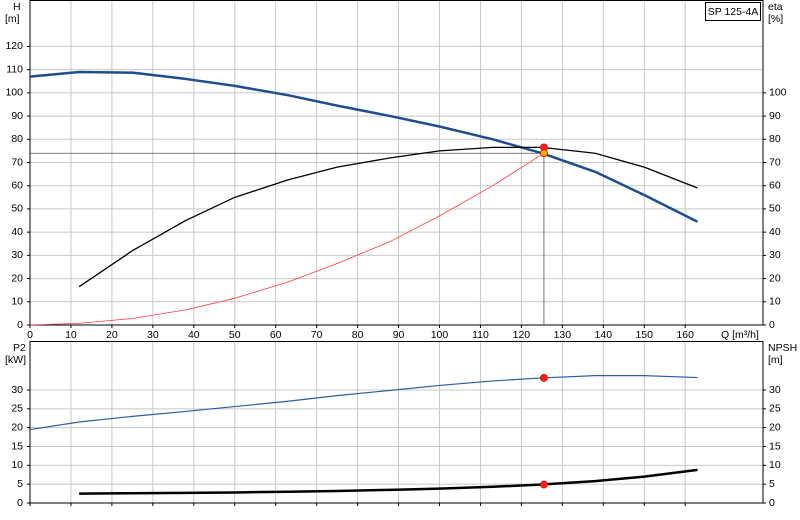 The width and height of the screenshot is (800, 520). I want to click on y-axis-label: P2, so click(19, 348).